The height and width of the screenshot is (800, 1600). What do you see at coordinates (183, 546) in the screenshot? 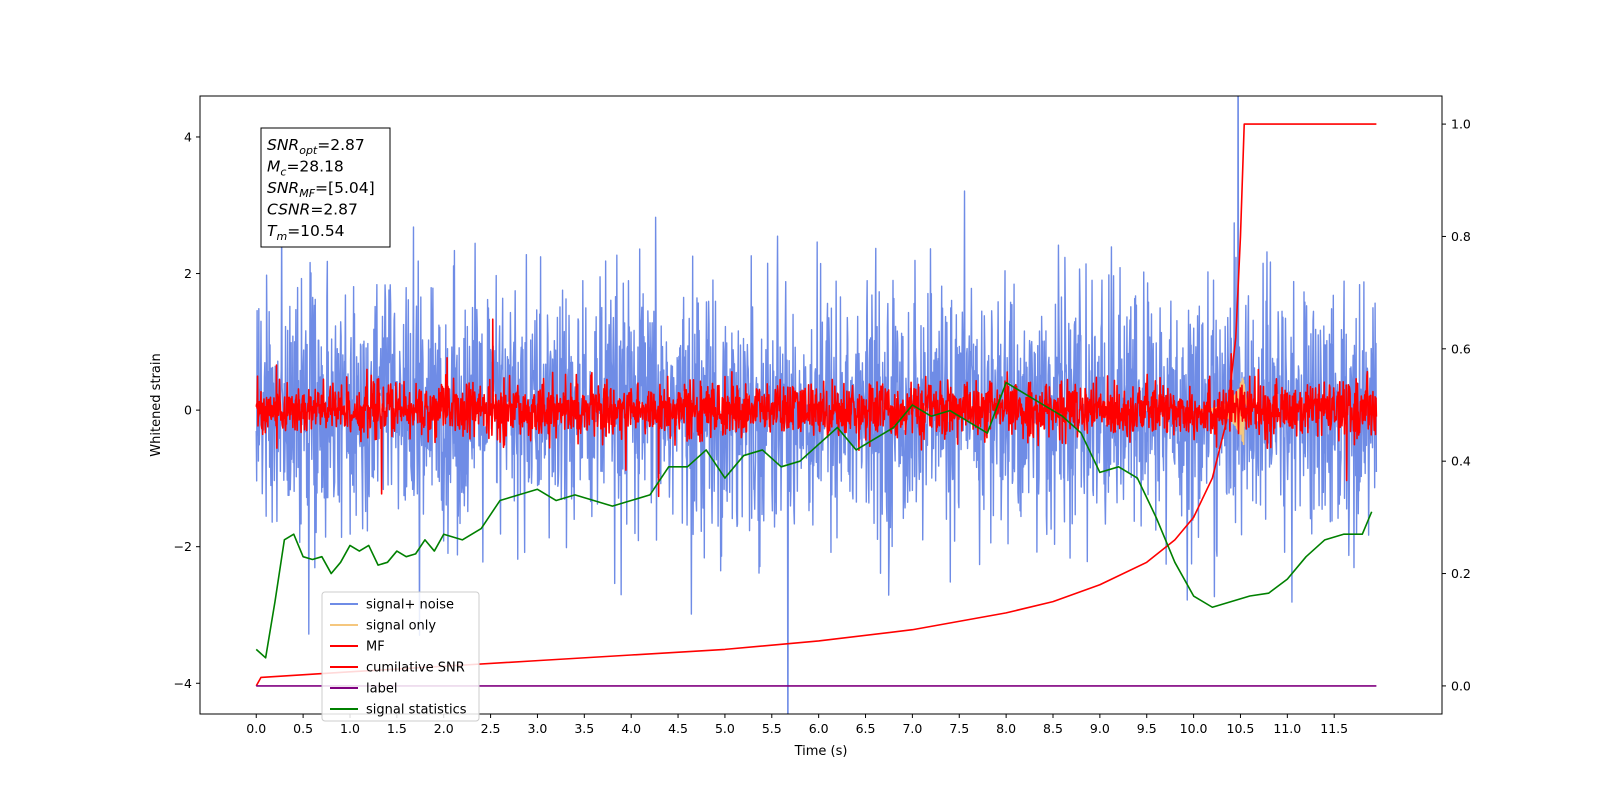
I see `y-tick-label: −2` at bounding box center [183, 546].